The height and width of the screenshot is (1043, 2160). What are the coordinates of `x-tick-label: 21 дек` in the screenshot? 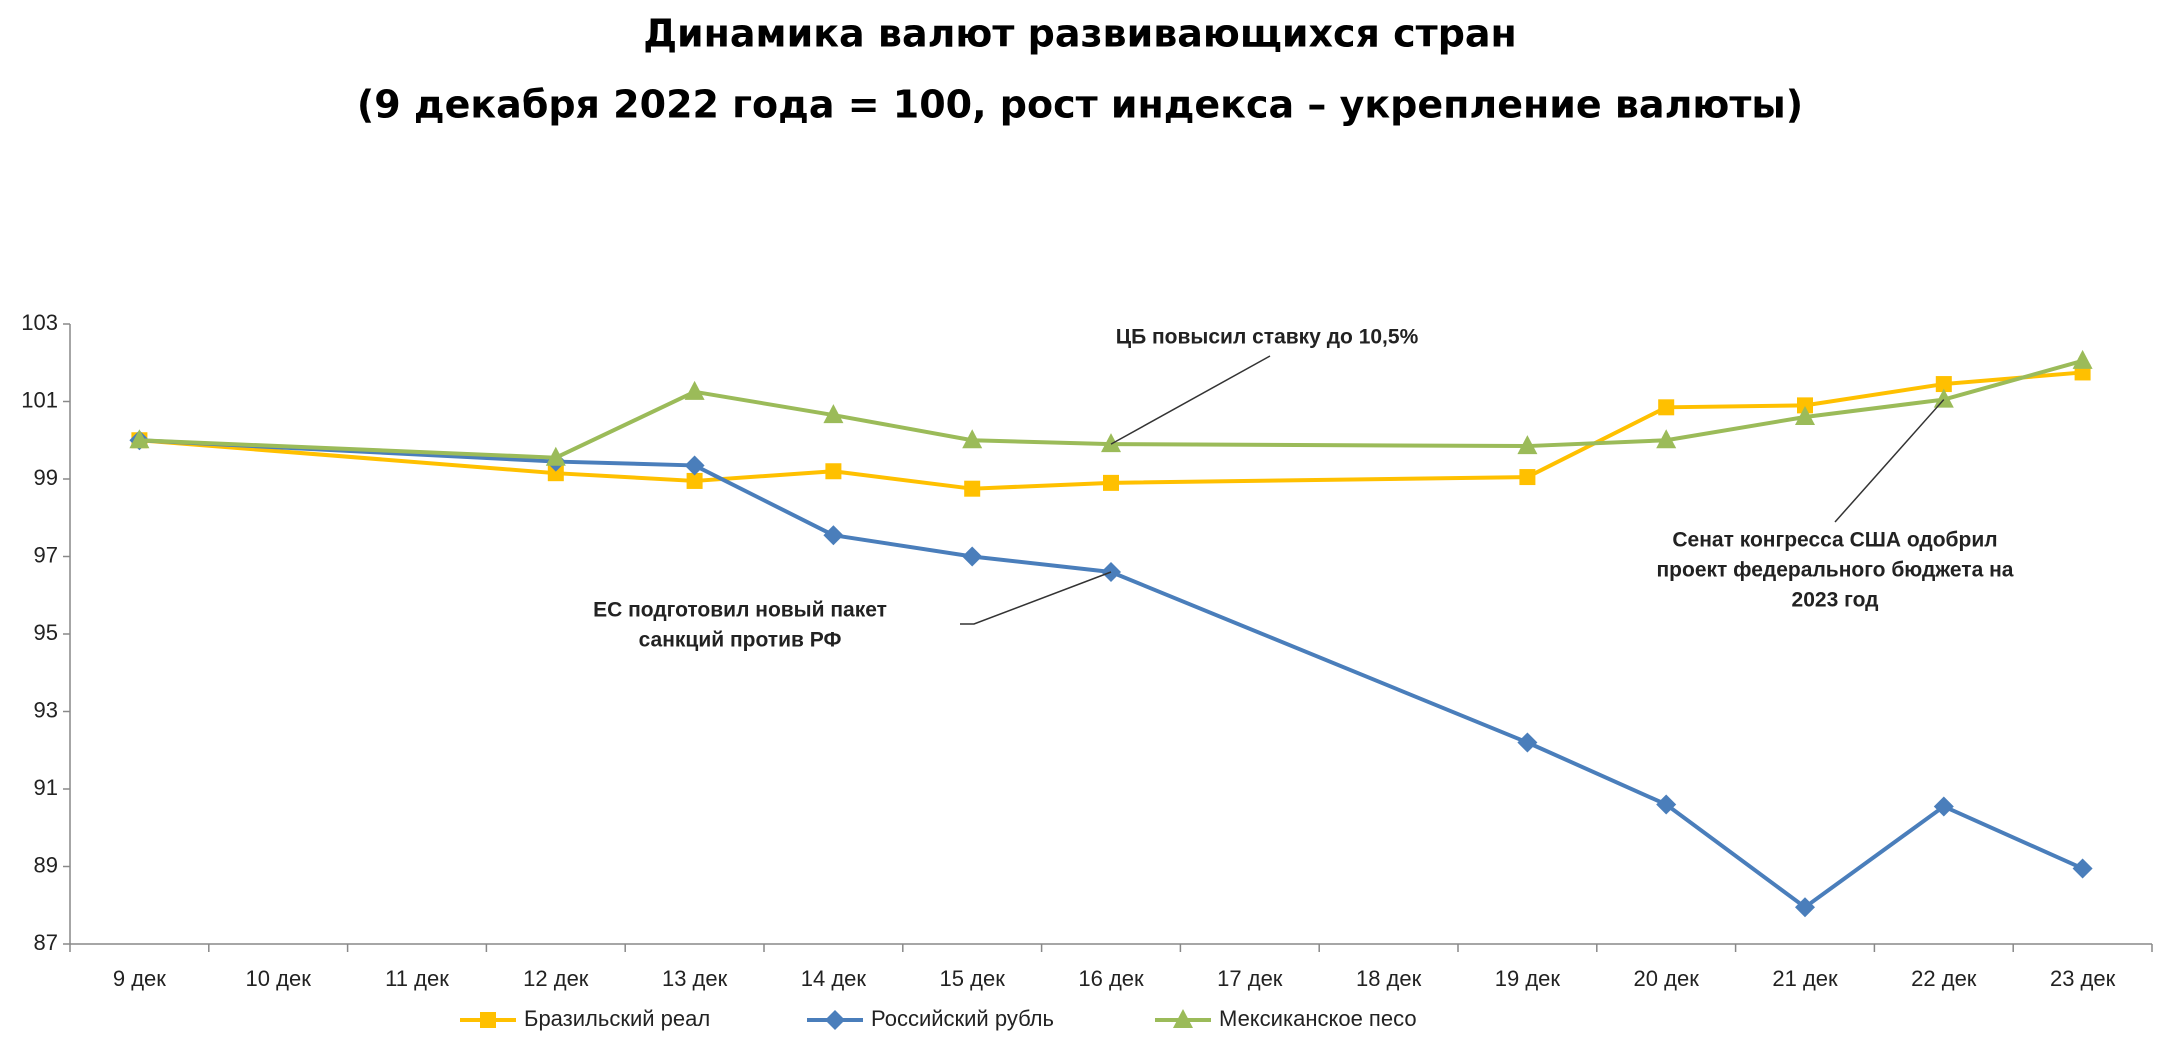 It's located at (1805, 978).